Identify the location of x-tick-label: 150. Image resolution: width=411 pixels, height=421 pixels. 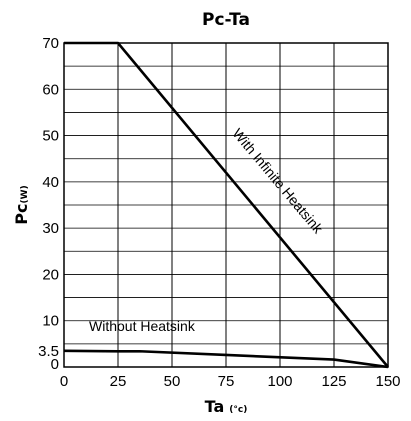
(387, 381).